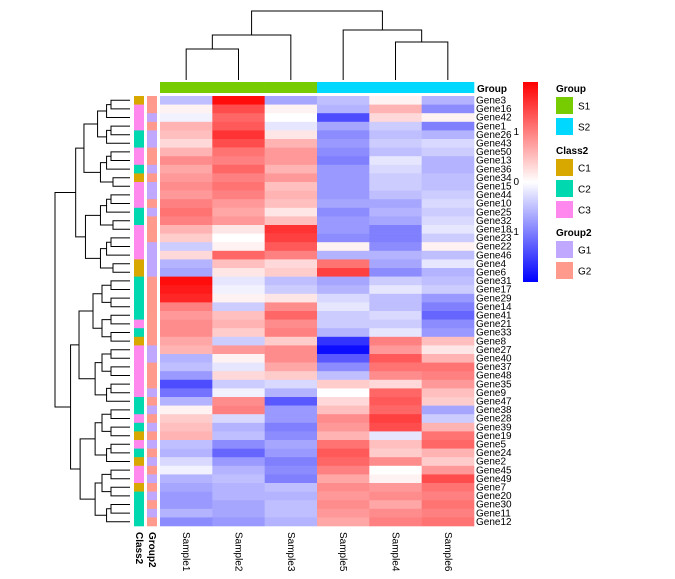  I want to click on legend-swatch-g2, so click(564, 270).